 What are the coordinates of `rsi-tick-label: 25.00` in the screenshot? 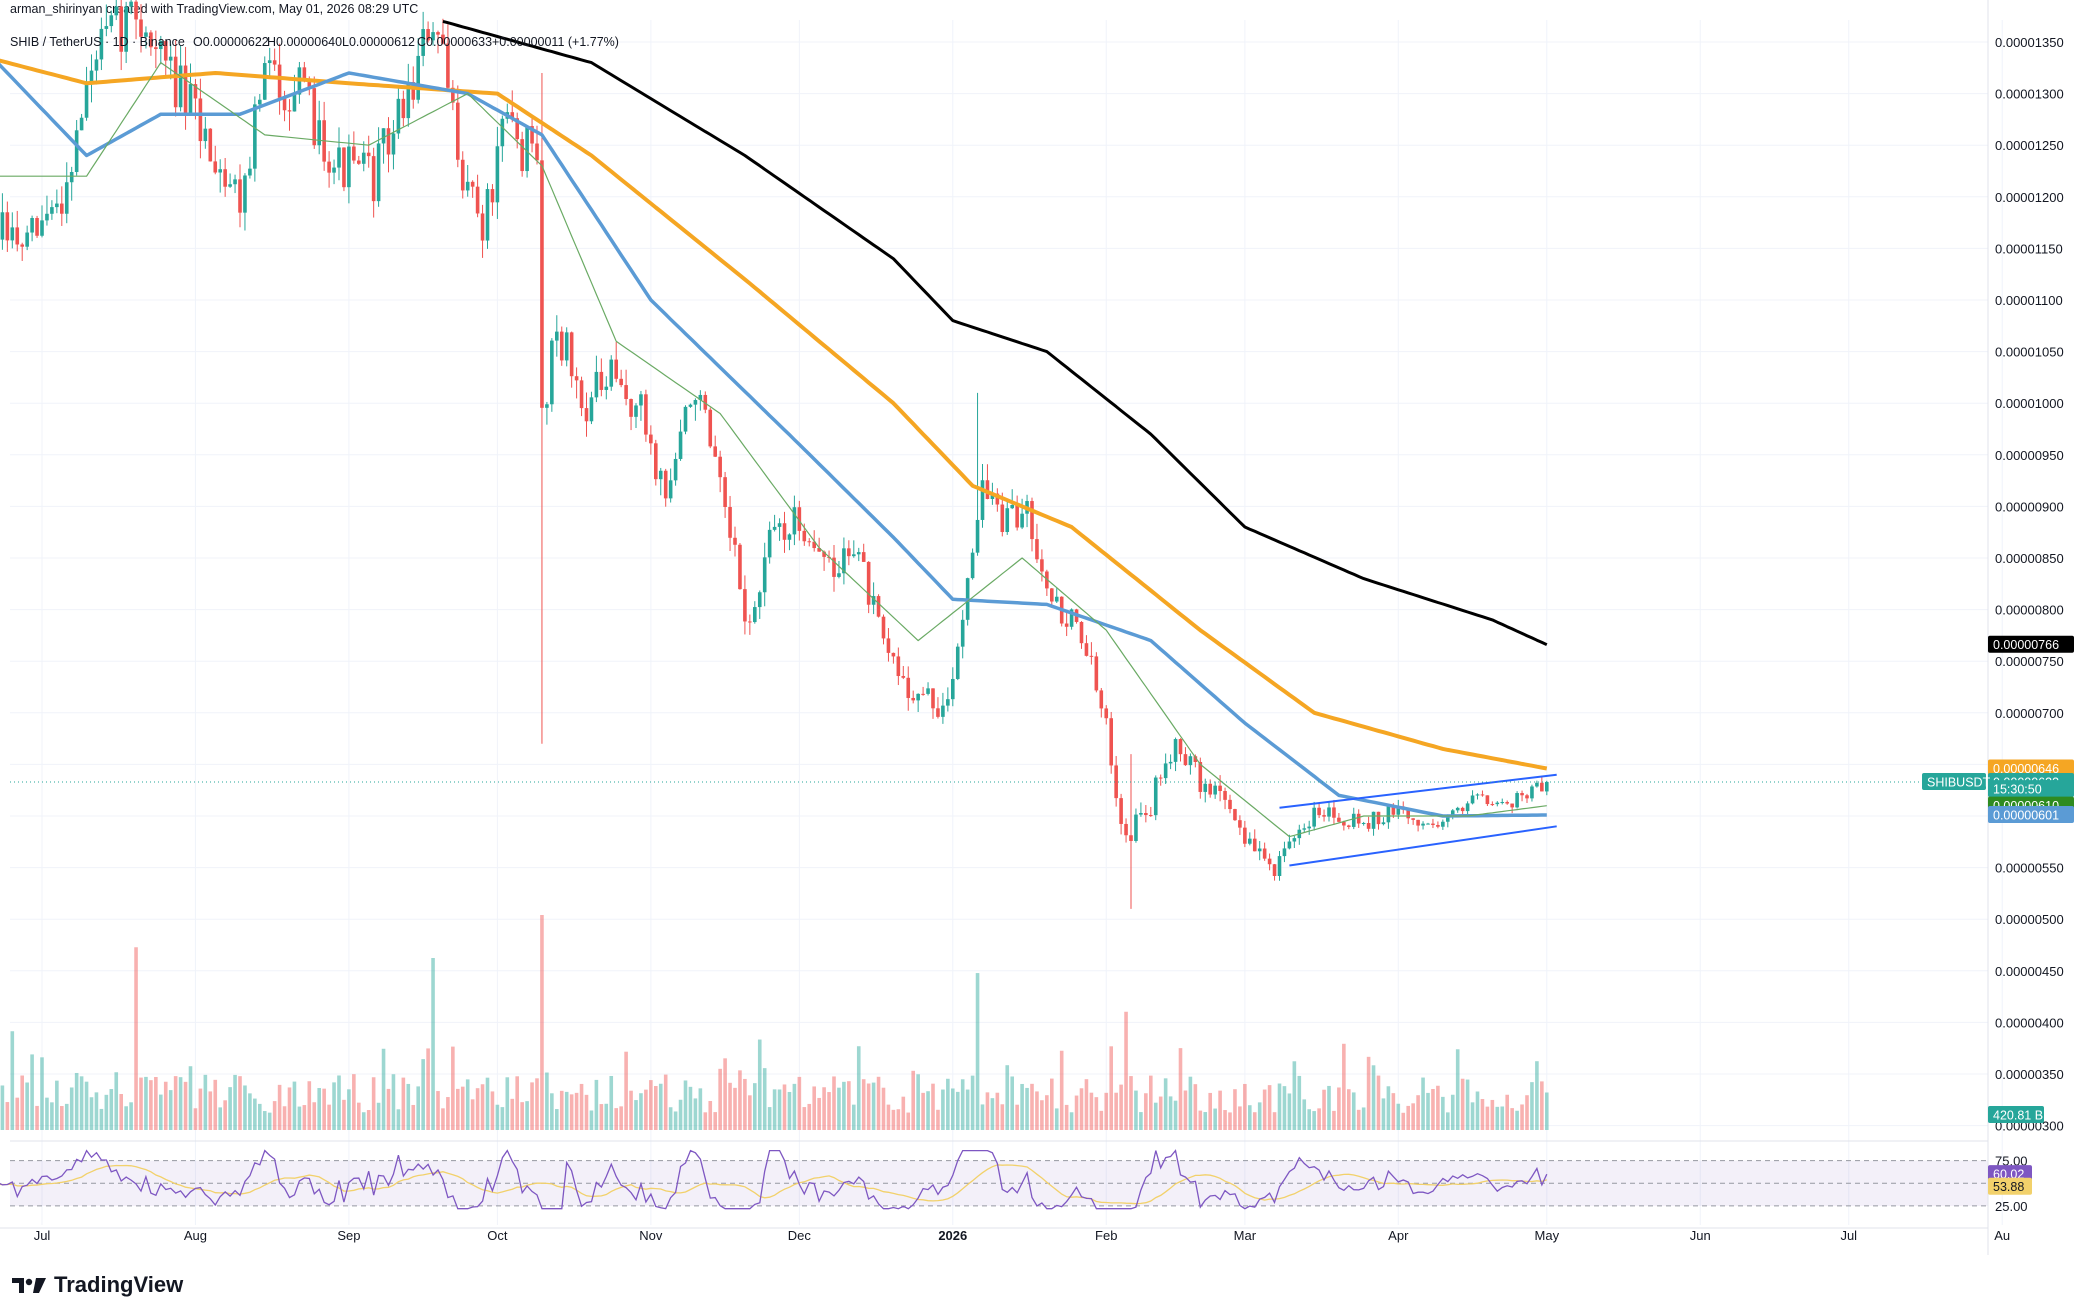 It's located at (2011, 1206).